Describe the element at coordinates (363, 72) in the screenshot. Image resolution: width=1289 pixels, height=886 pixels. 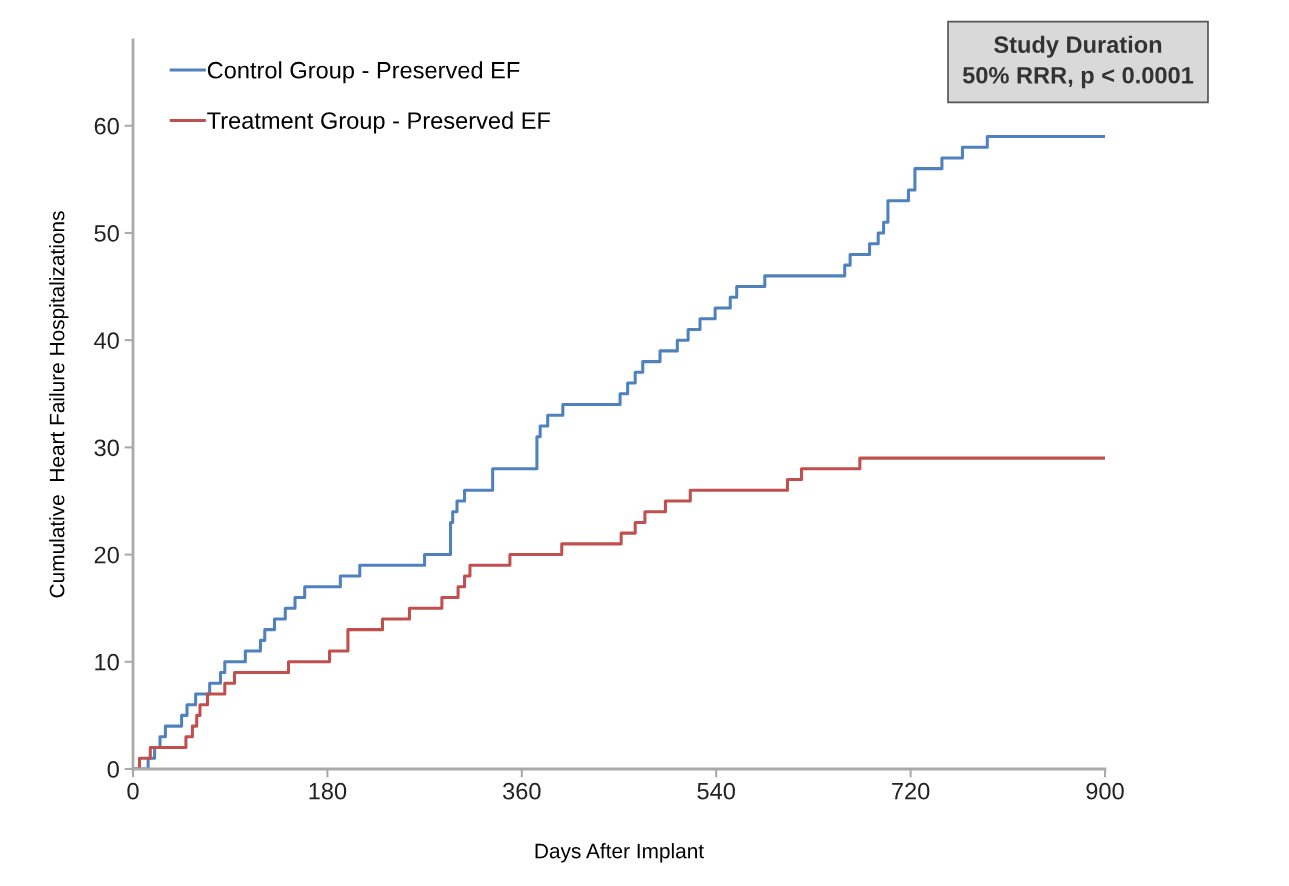
I see `legend-label: Control Group - Preserved EF` at that location.